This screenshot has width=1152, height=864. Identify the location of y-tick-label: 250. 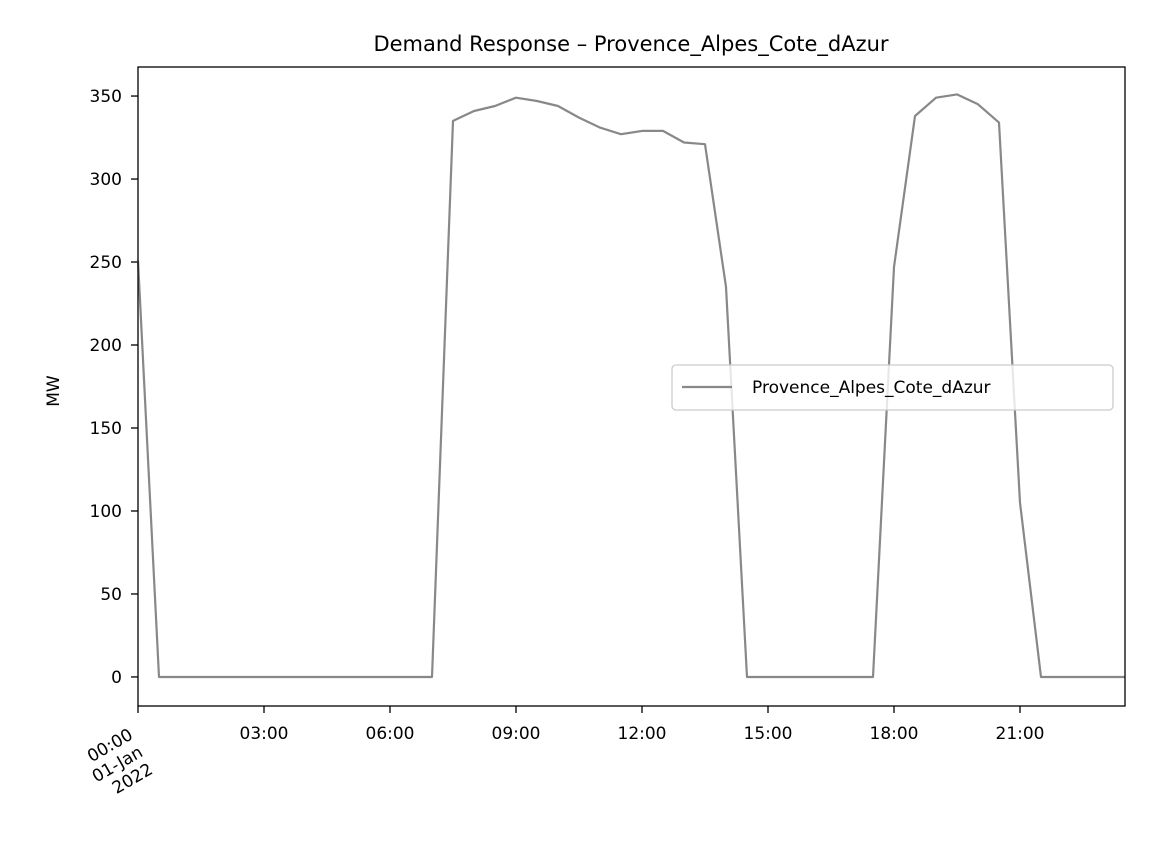
(106, 263).